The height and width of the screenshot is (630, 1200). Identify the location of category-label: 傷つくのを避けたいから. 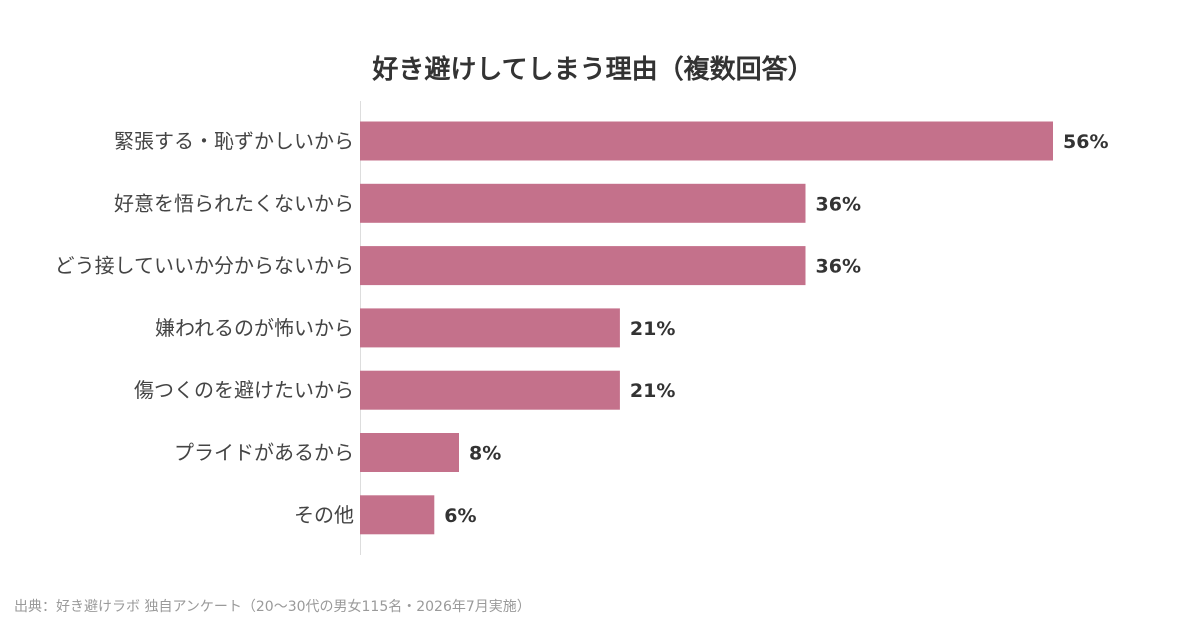
(244, 390).